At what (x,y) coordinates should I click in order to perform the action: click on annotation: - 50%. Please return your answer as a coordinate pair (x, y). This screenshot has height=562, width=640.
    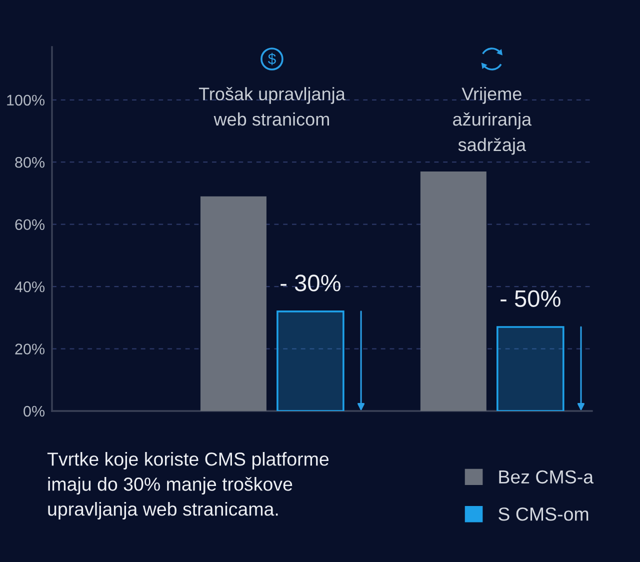
    Looking at the image, I should click on (530, 298).